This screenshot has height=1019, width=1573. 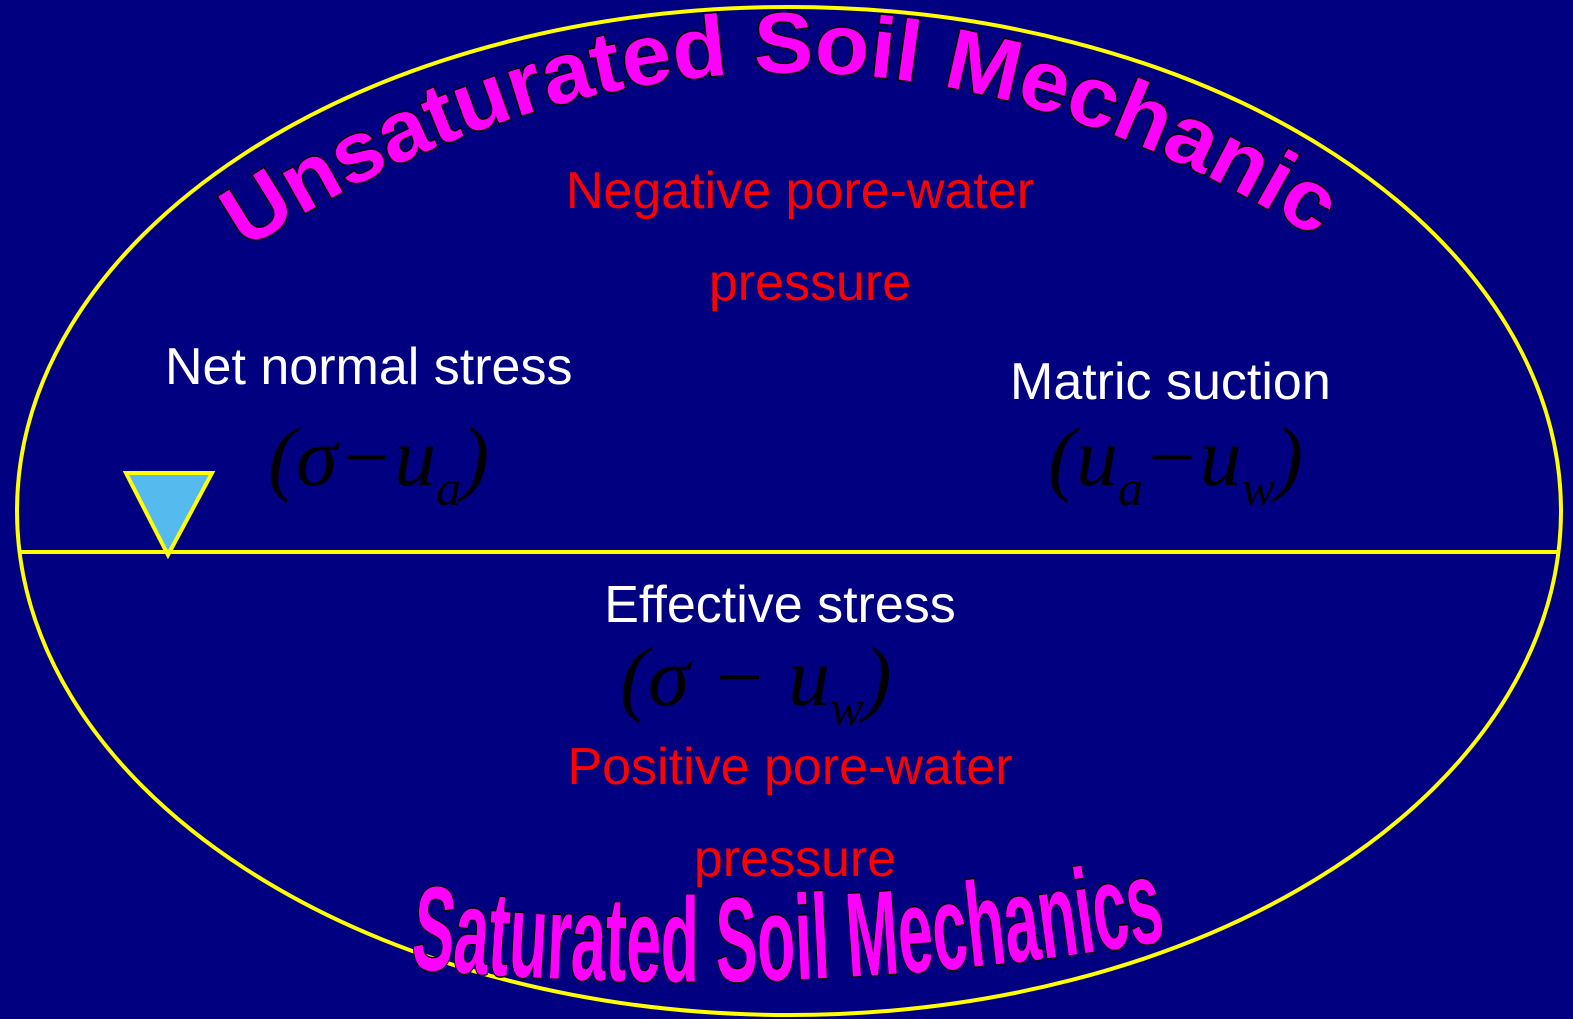 What do you see at coordinates (810, 283) in the screenshot?
I see `upper-label: pressure` at bounding box center [810, 283].